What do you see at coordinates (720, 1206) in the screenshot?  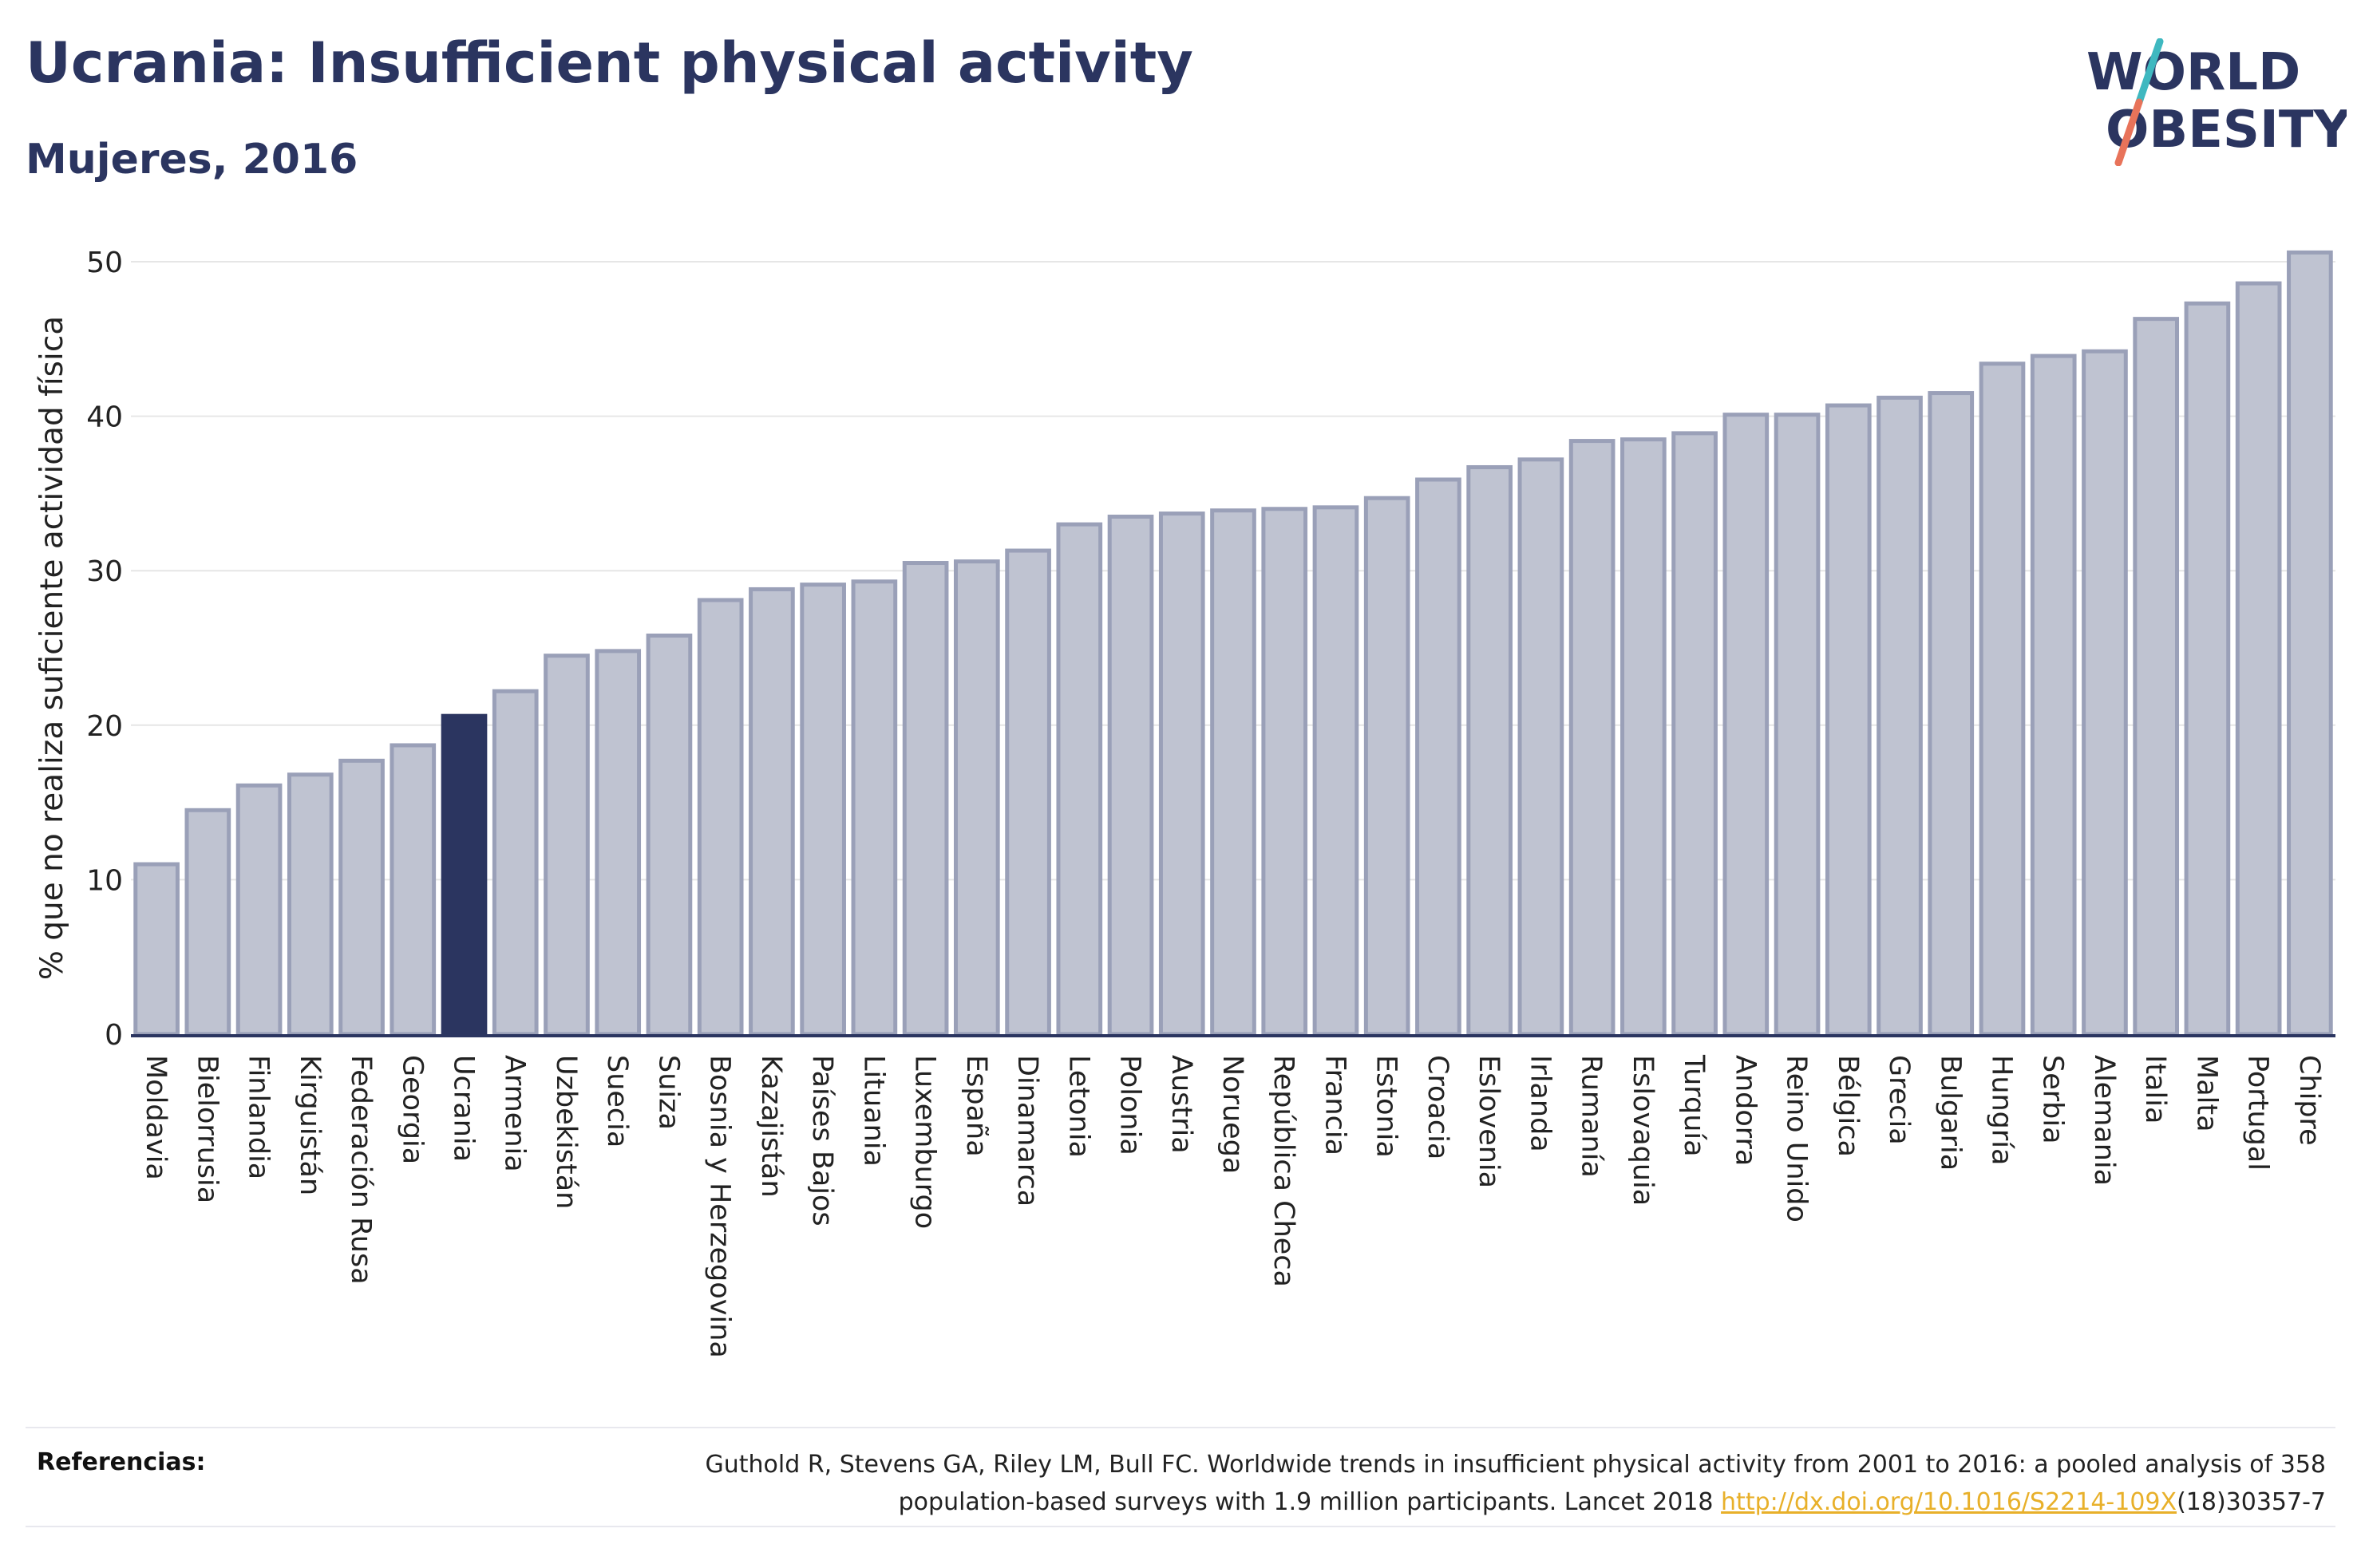 I see `x-tick-label: Bosnia y Herzegovina` at bounding box center [720, 1206].